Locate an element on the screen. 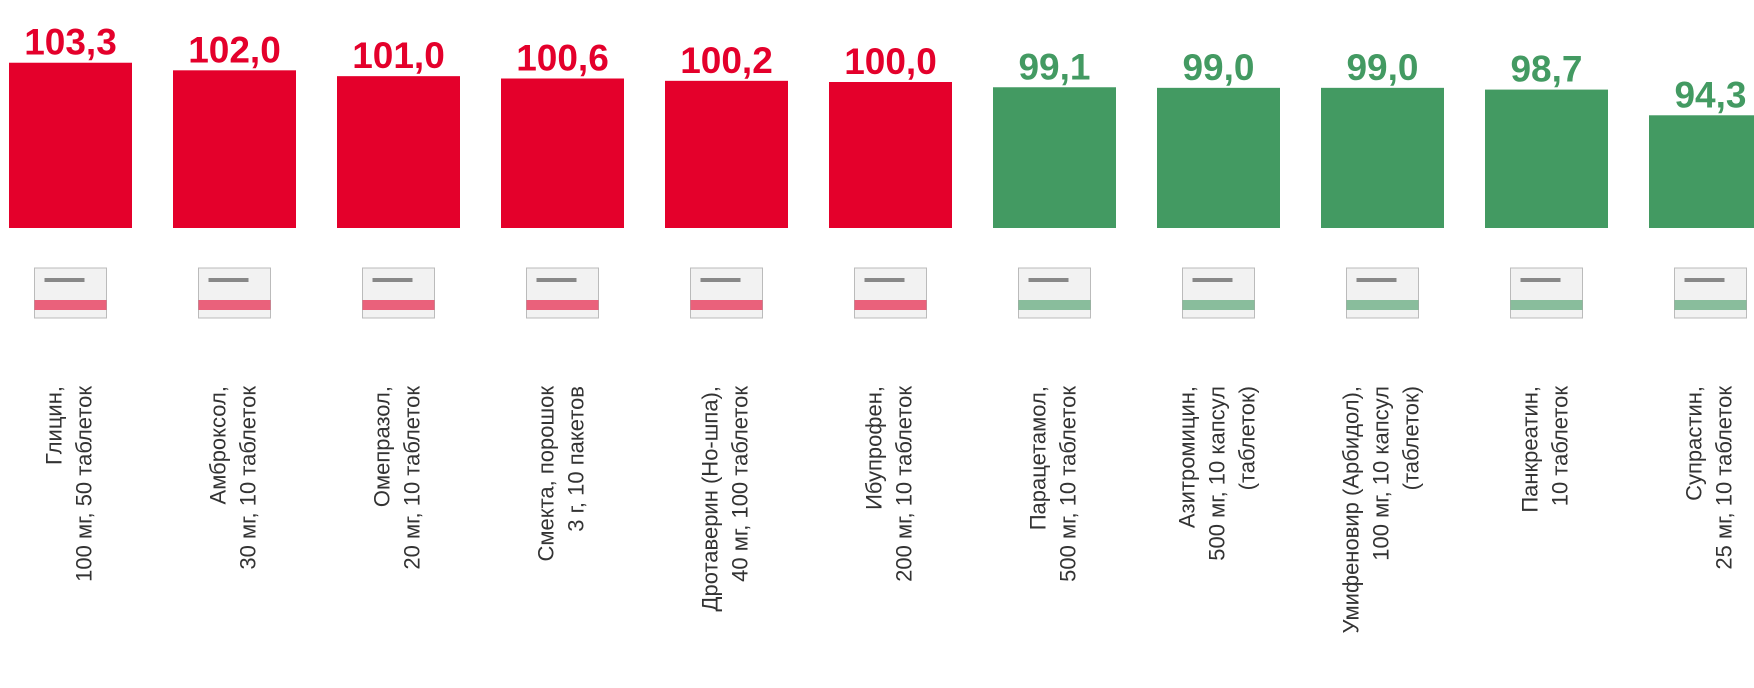 The width and height of the screenshot is (1754, 688). x-tick-label: 25 мг, 10 таблеток is located at coordinates (1723, 478).